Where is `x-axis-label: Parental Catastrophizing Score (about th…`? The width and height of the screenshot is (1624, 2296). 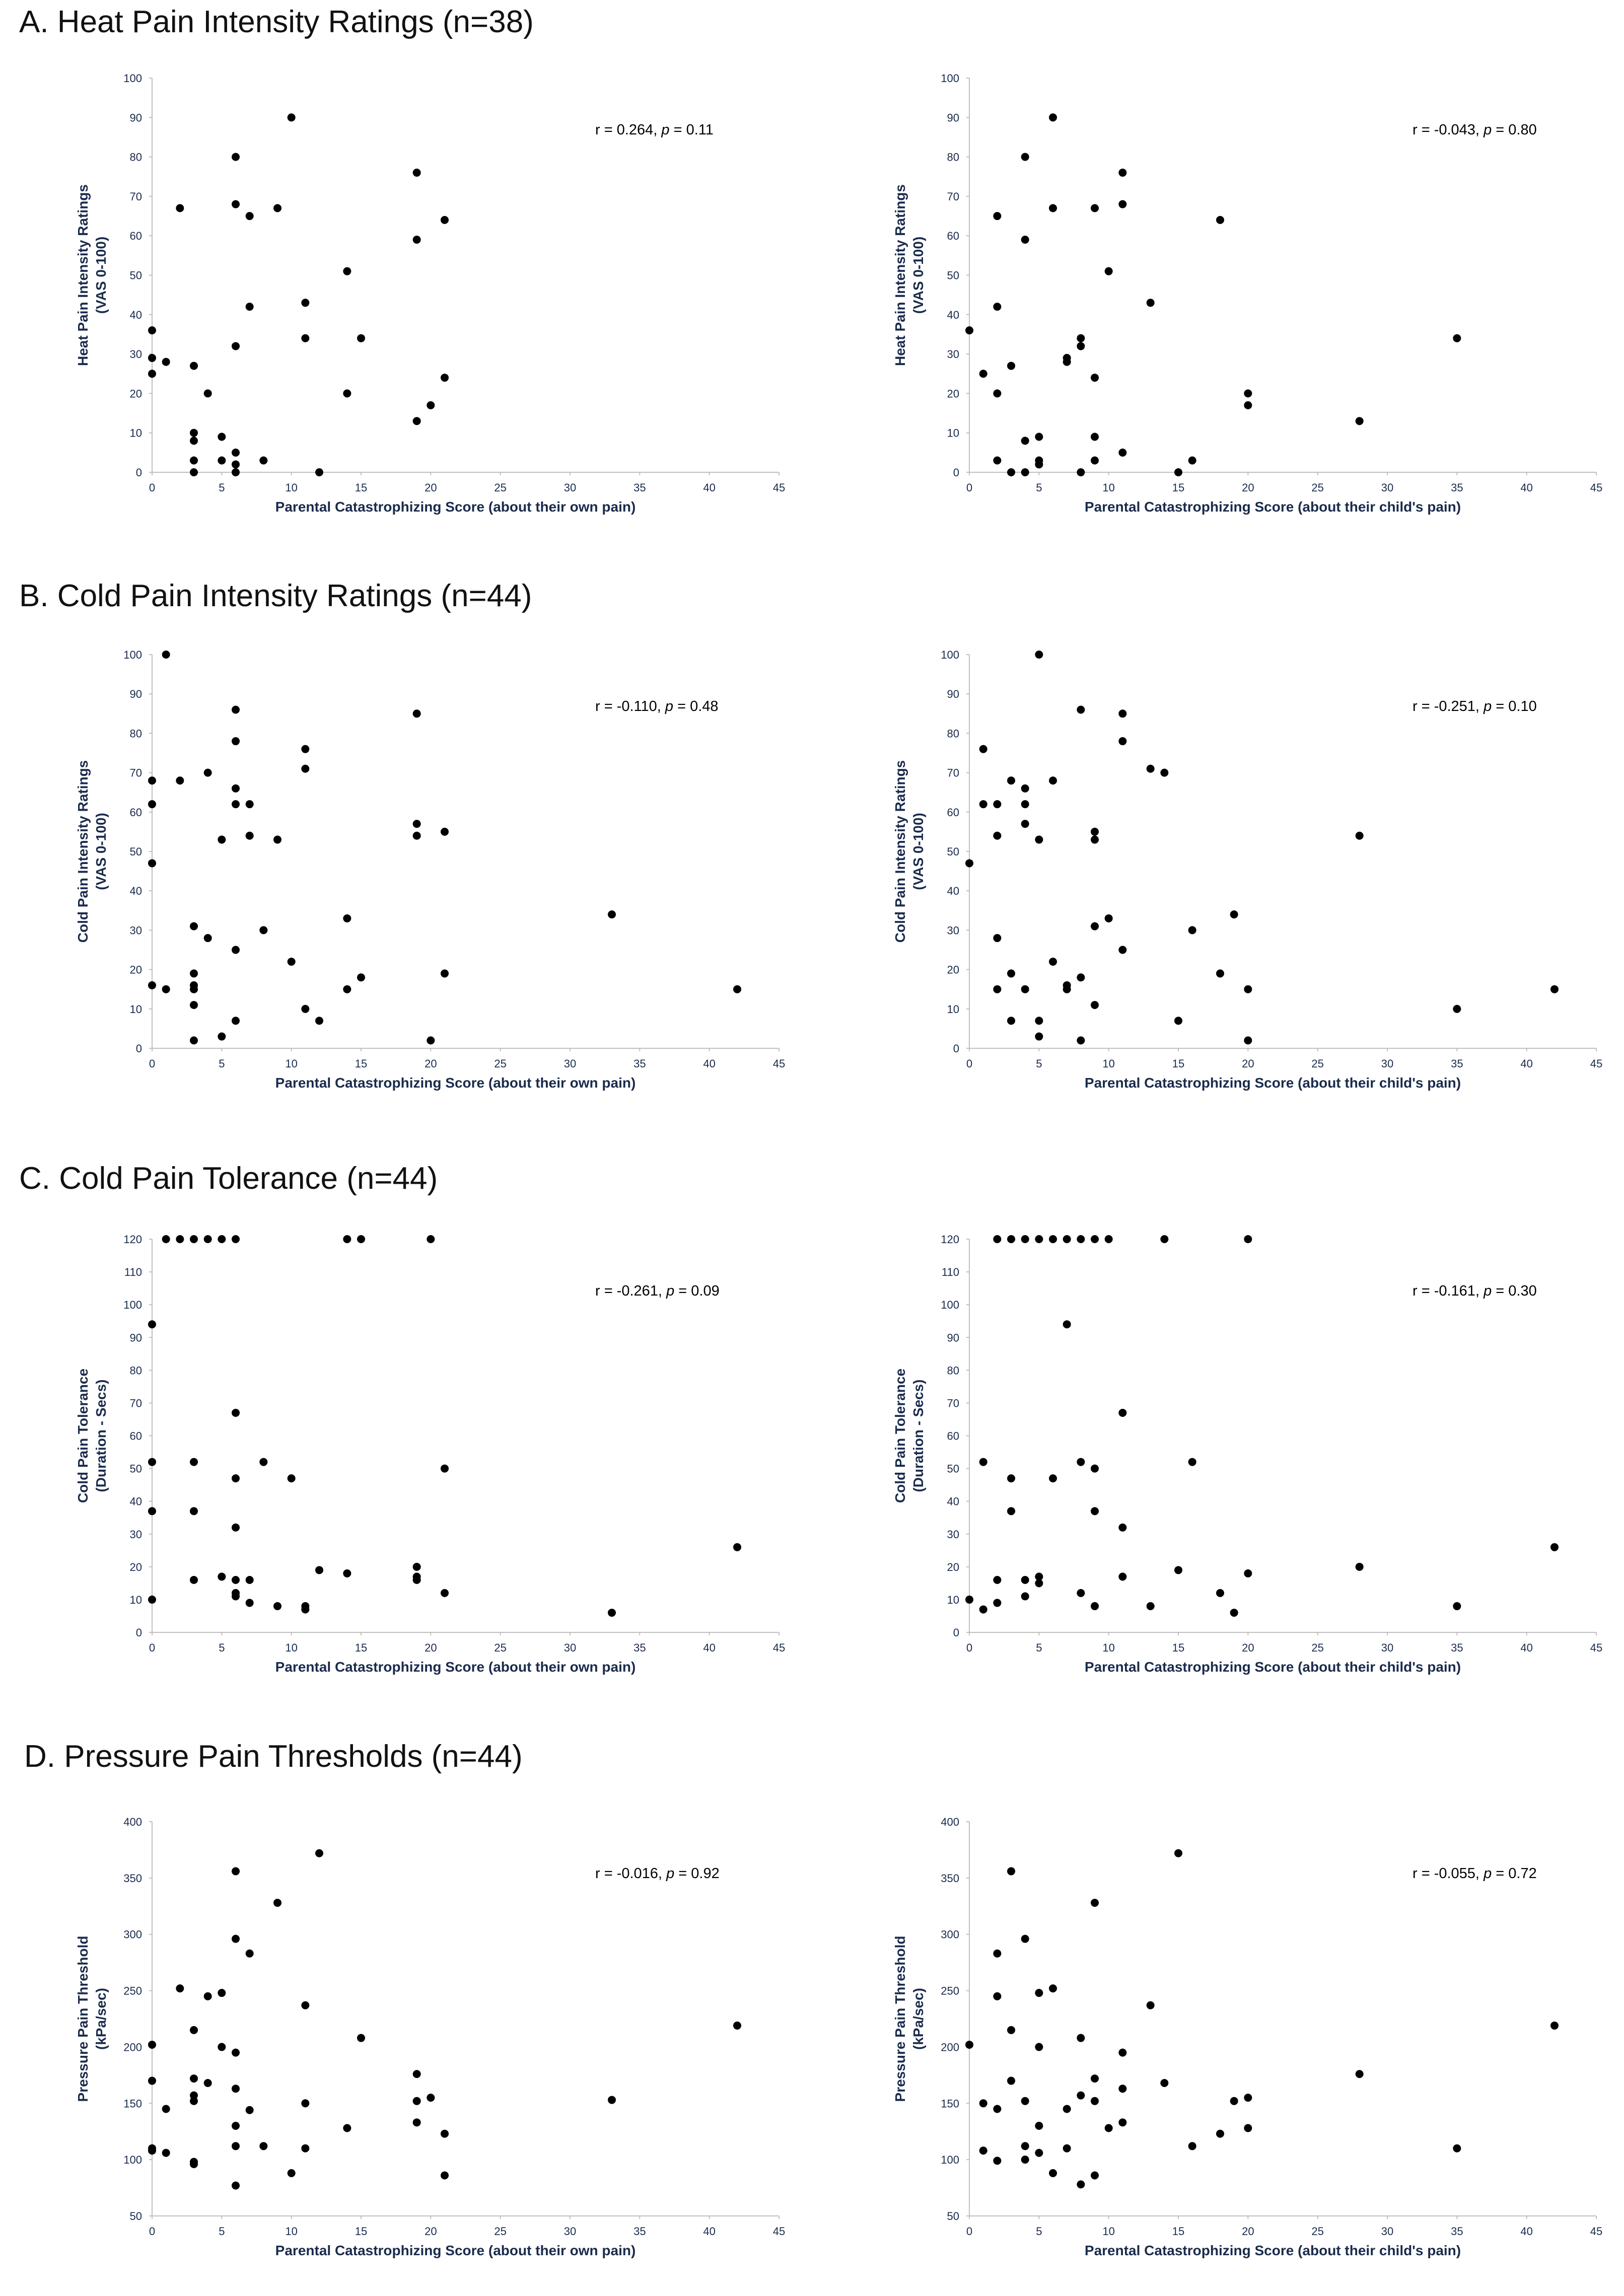 x-axis-label: Parental Catastrophizing Score (about th… is located at coordinates (1273, 1083).